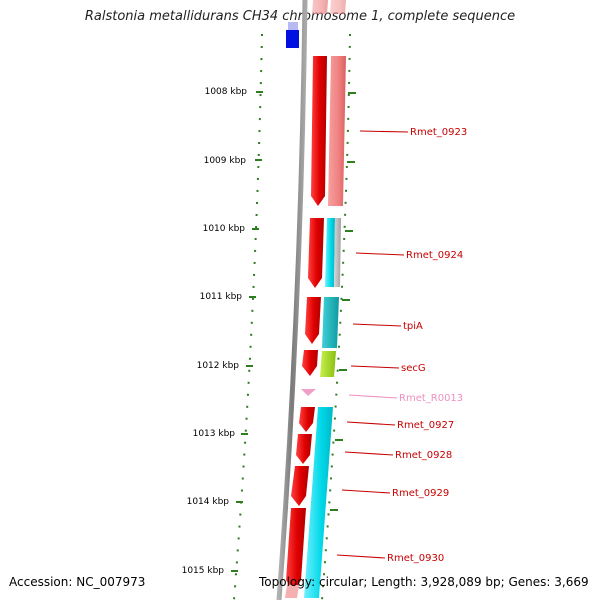 Image resolution: width=600 pixels, height=600 pixels. Describe the element at coordinates (308, 392) in the screenshot. I see `rna-arrow-rmet-r0013` at that location.